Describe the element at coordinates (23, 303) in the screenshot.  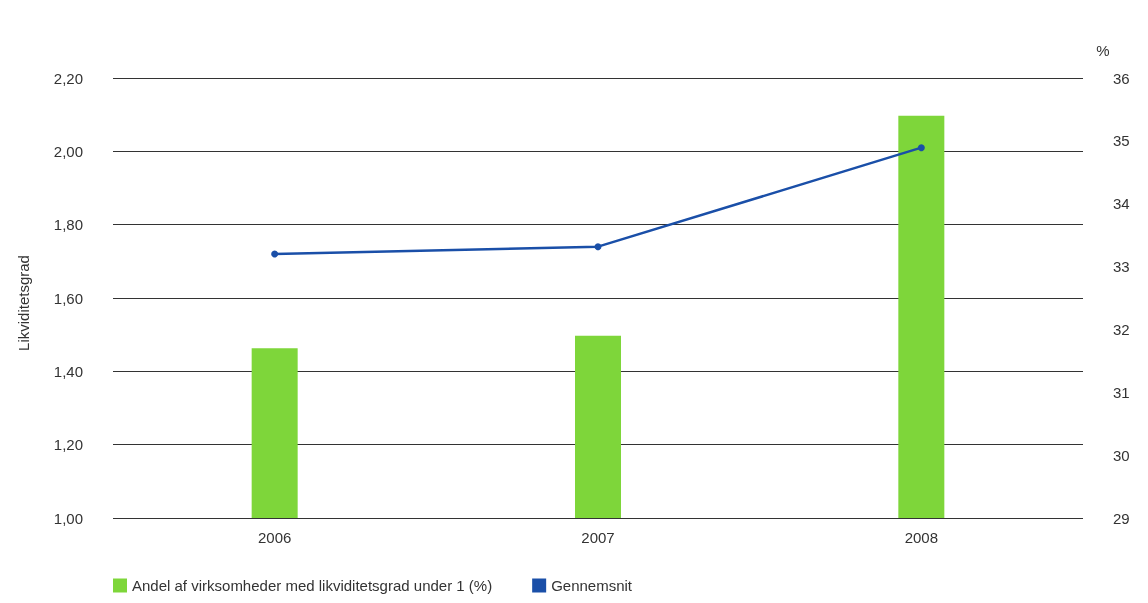
I see `y-axis-title: Likviditetsgrad` at that location.